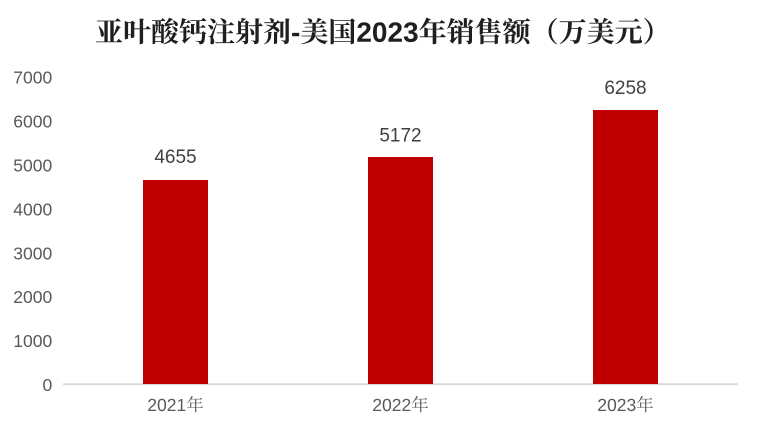 The width and height of the screenshot is (760, 432). I want to click on svg-text: 6000, so click(32, 122).